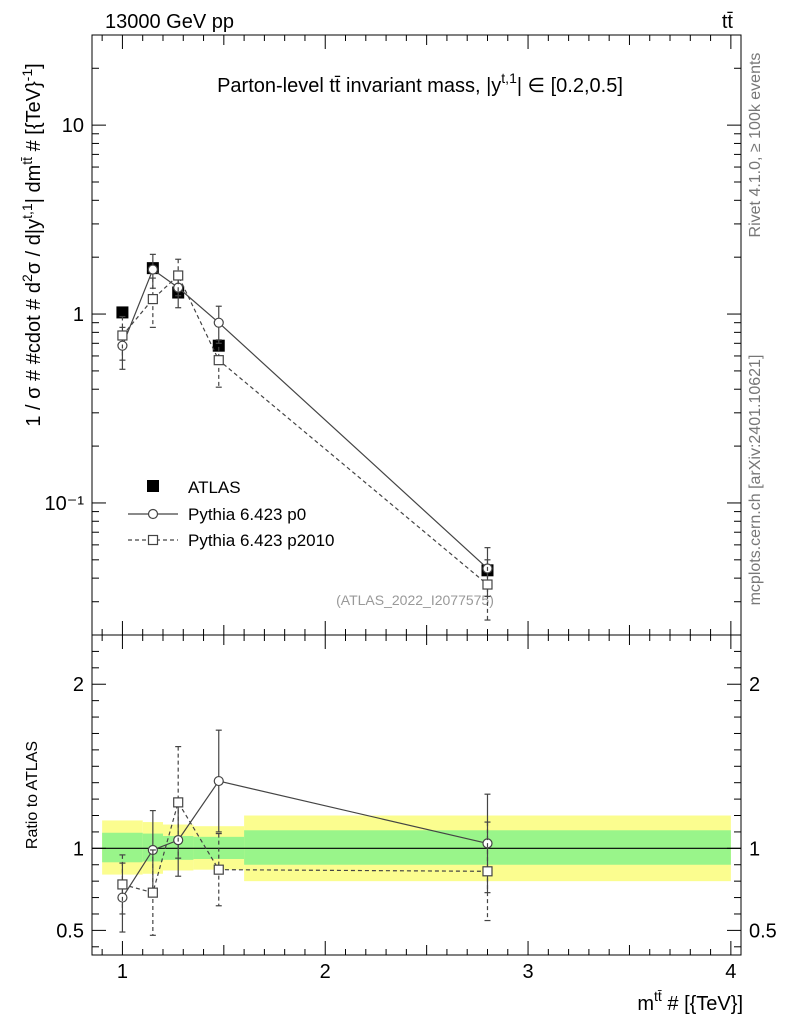  What do you see at coordinates (214, 487) in the screenshot?
I see `legend-atlas-label: ATLAS` at bounding box center [214, 487].